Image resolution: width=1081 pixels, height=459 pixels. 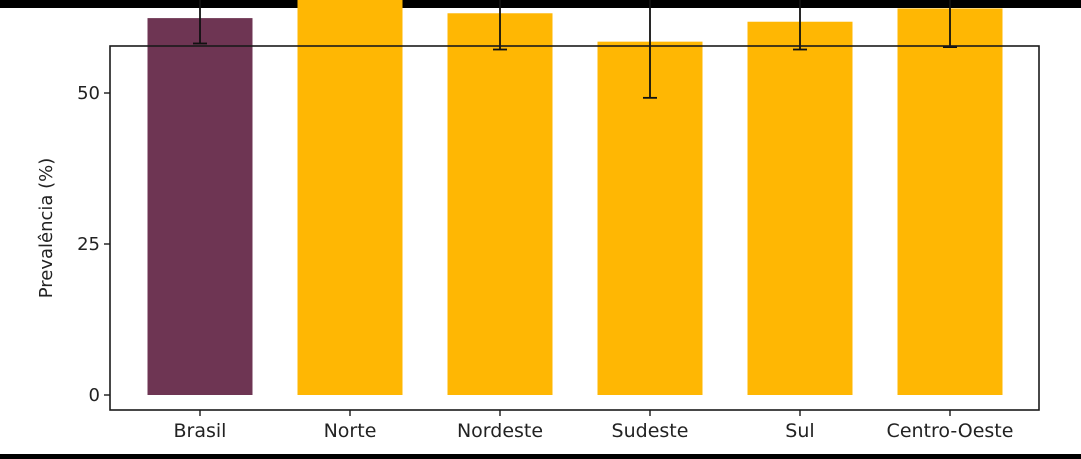 What do you see at coordinates (200, 431) in the screenshot?
I see `x-tick-label: Brasil` at bounding box center [200, 431].